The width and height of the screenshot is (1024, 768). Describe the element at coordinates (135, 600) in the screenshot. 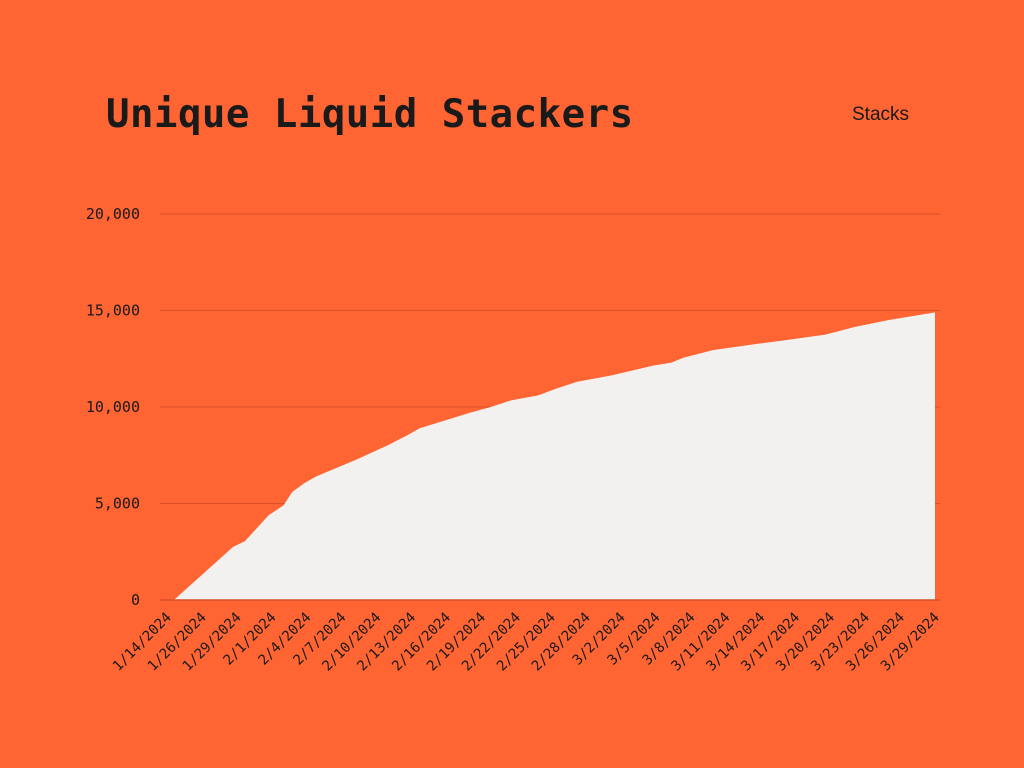

I see `y-tick-label: 0` at that location.